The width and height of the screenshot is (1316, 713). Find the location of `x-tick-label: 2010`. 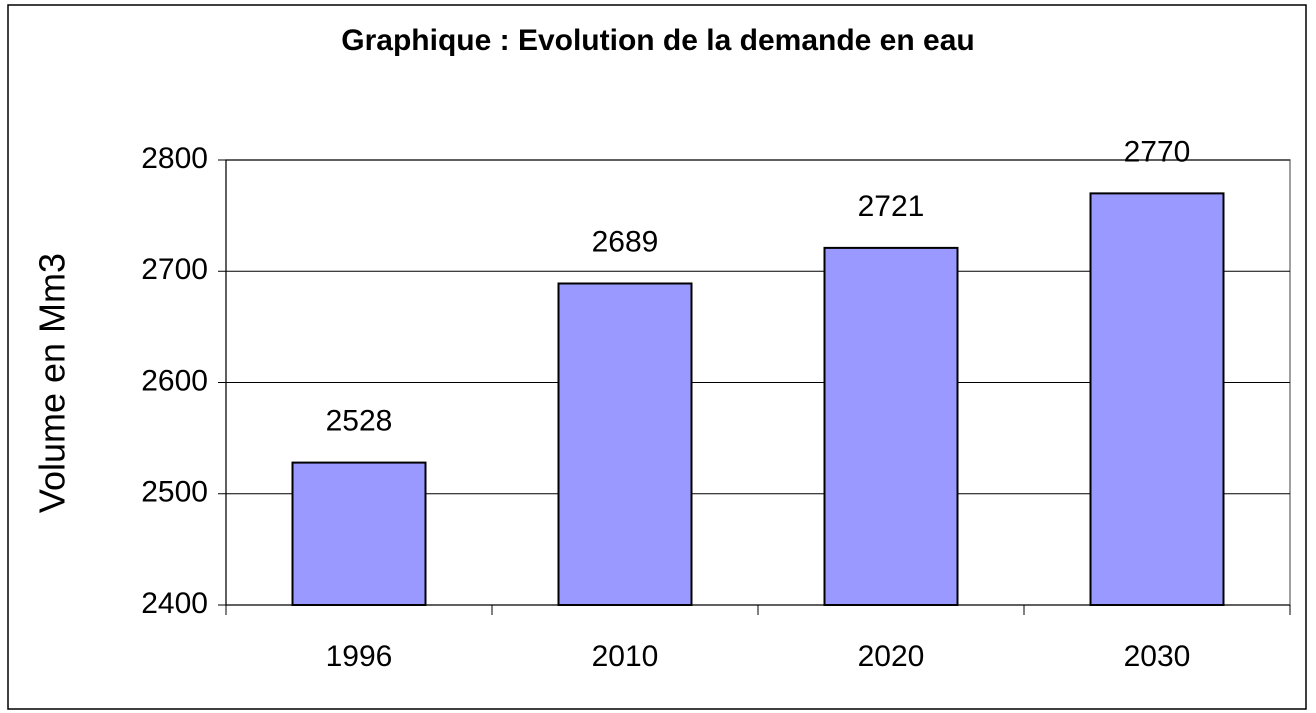

x-tick-label: 2010 is located at coordinates (625, 656).